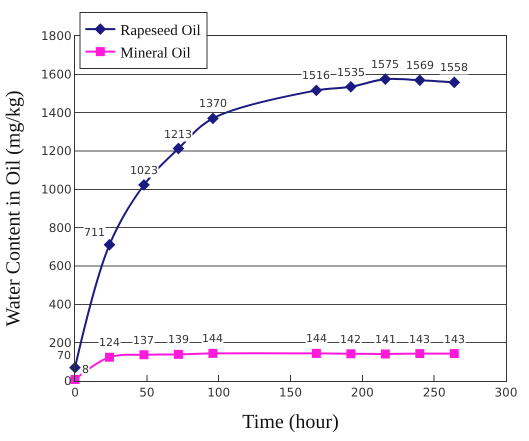 This screenshot has height=441, width=529. I want to click on y-tick-label: 200, so click(60, 343).